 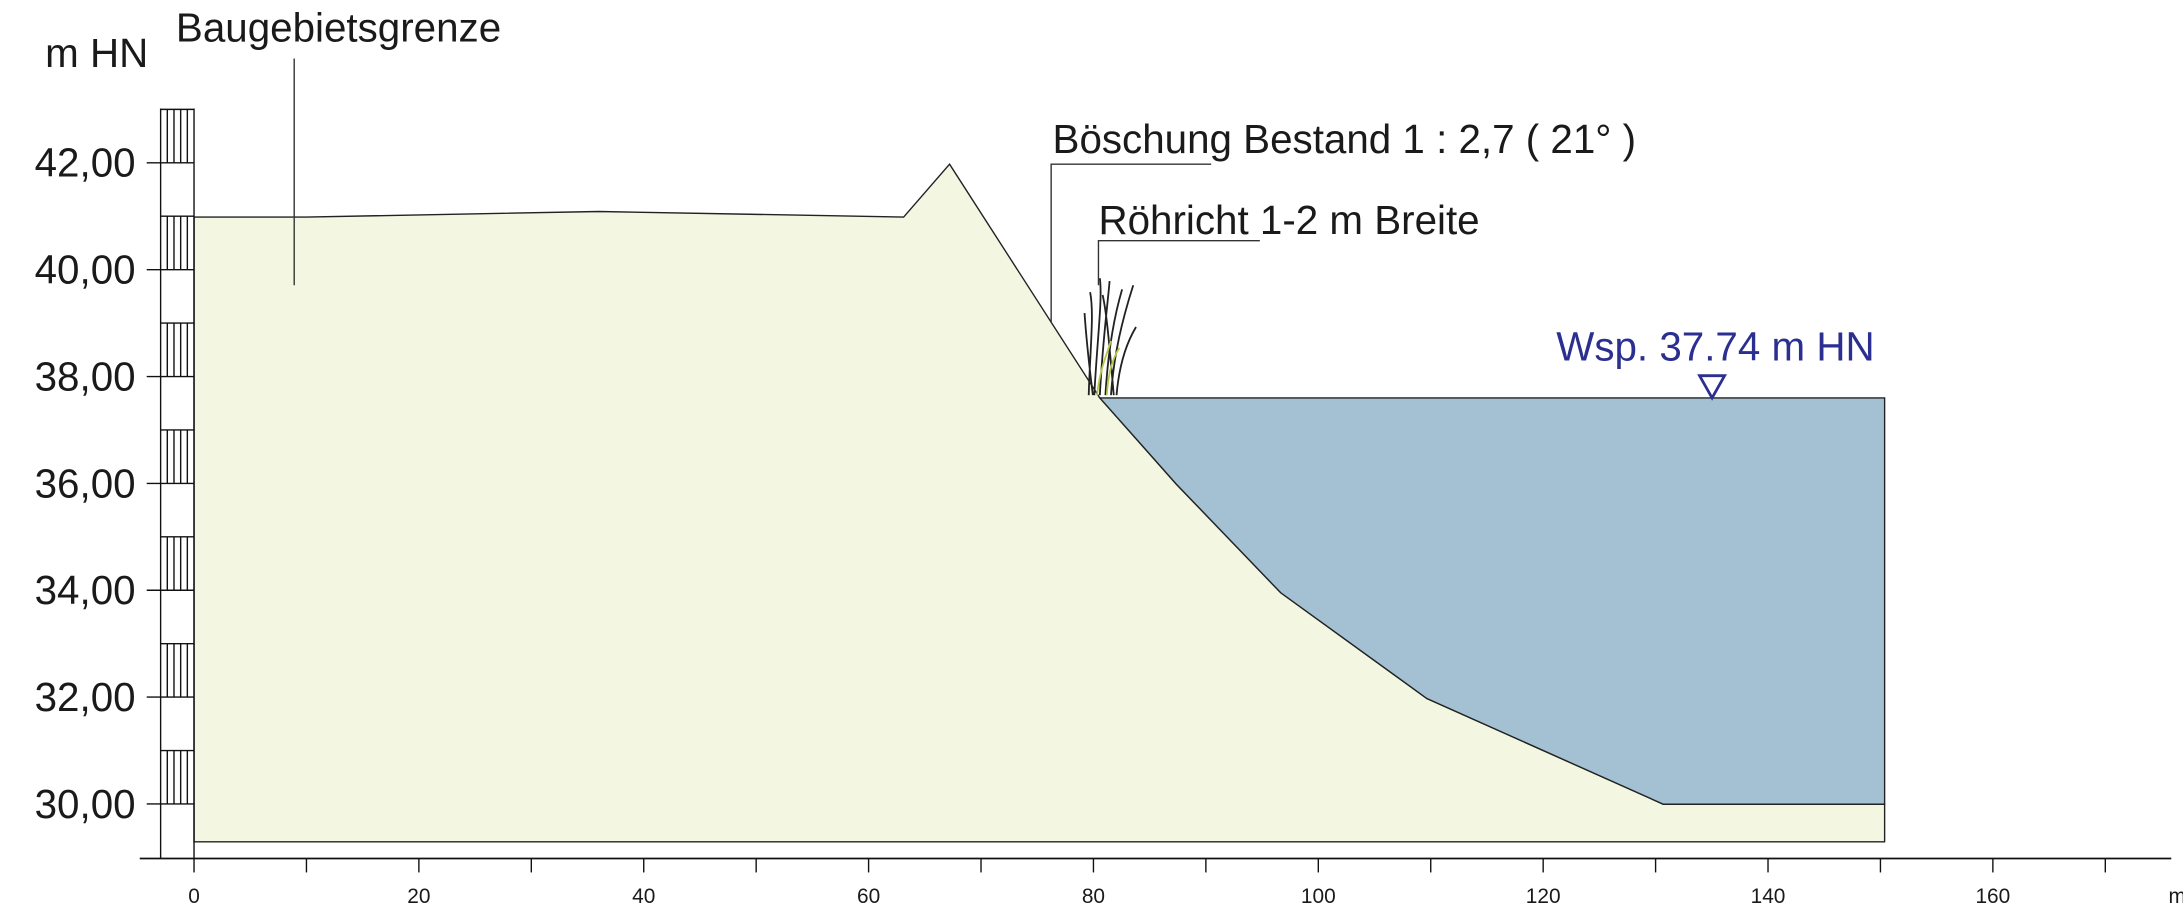 I want to click on x-tick-label: 120, so click(x=1543, y=896).